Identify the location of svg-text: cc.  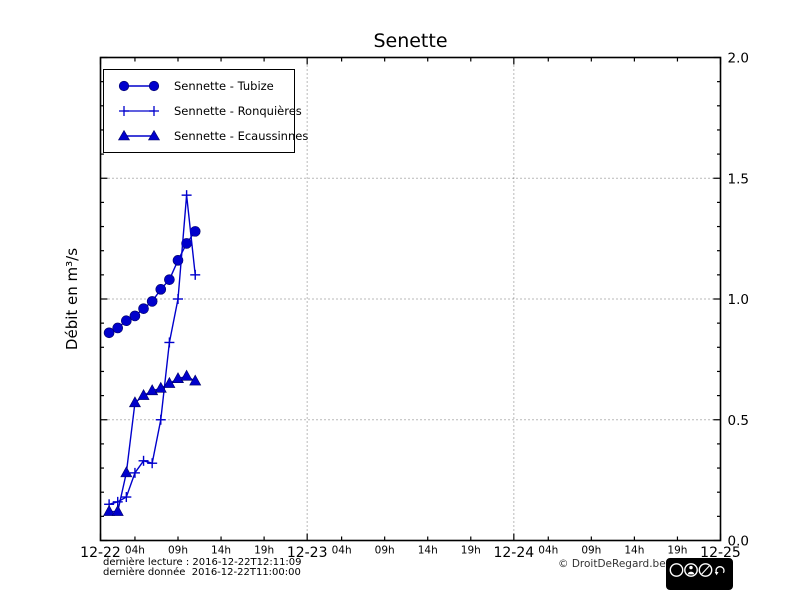
(676, 570).